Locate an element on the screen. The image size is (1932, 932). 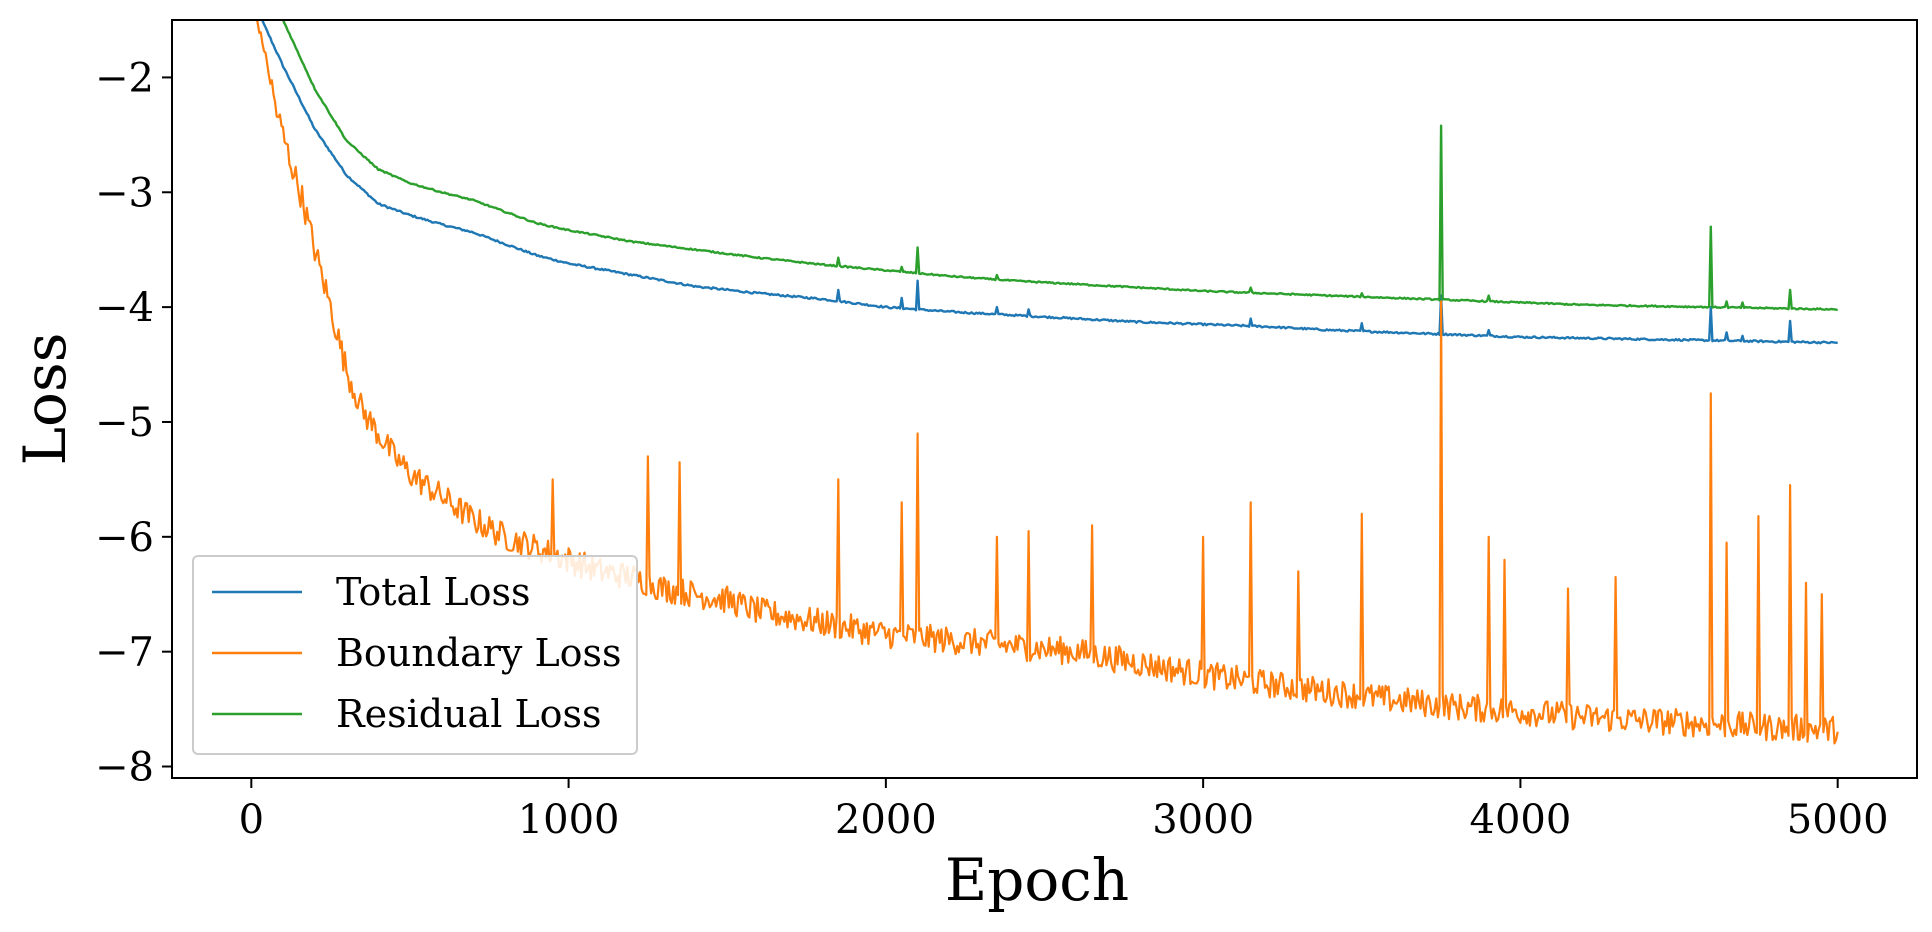
legend-box is located at coordinates (415, 655).